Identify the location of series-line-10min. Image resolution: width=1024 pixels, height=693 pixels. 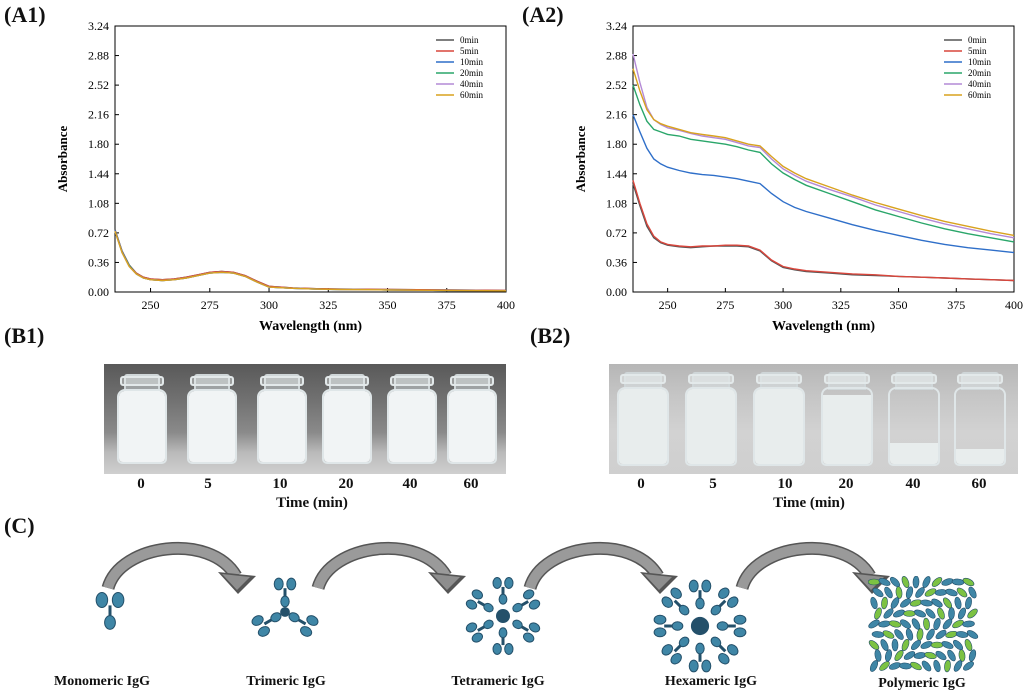
(310, 261).